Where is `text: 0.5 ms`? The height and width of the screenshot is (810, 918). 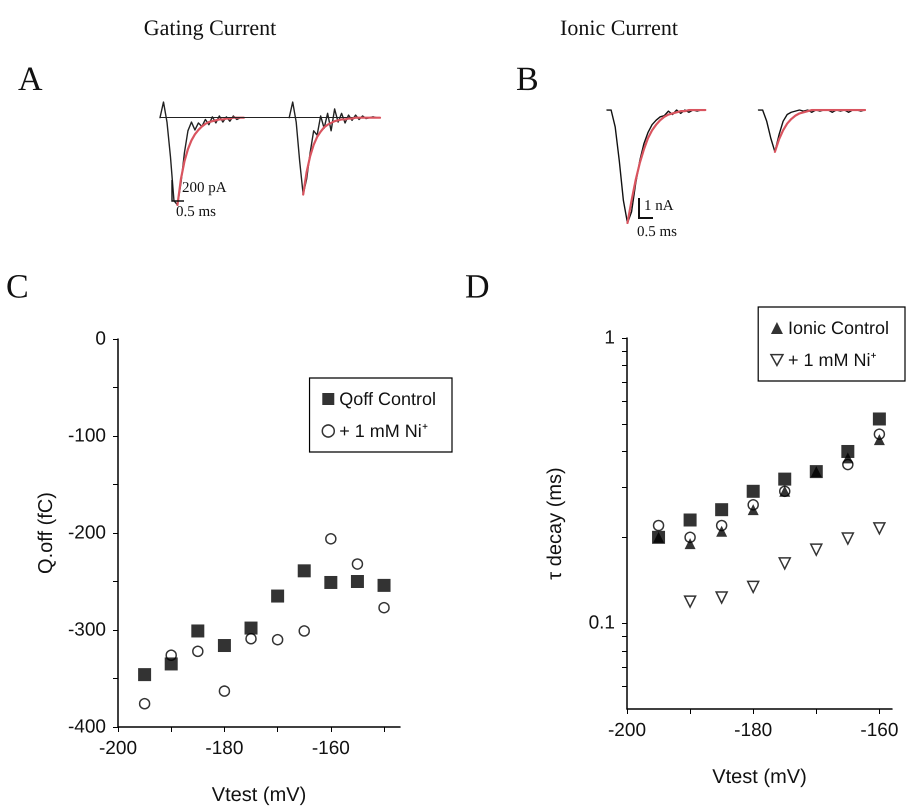
text: 0.5 ms is located at coordinates (657, 232).